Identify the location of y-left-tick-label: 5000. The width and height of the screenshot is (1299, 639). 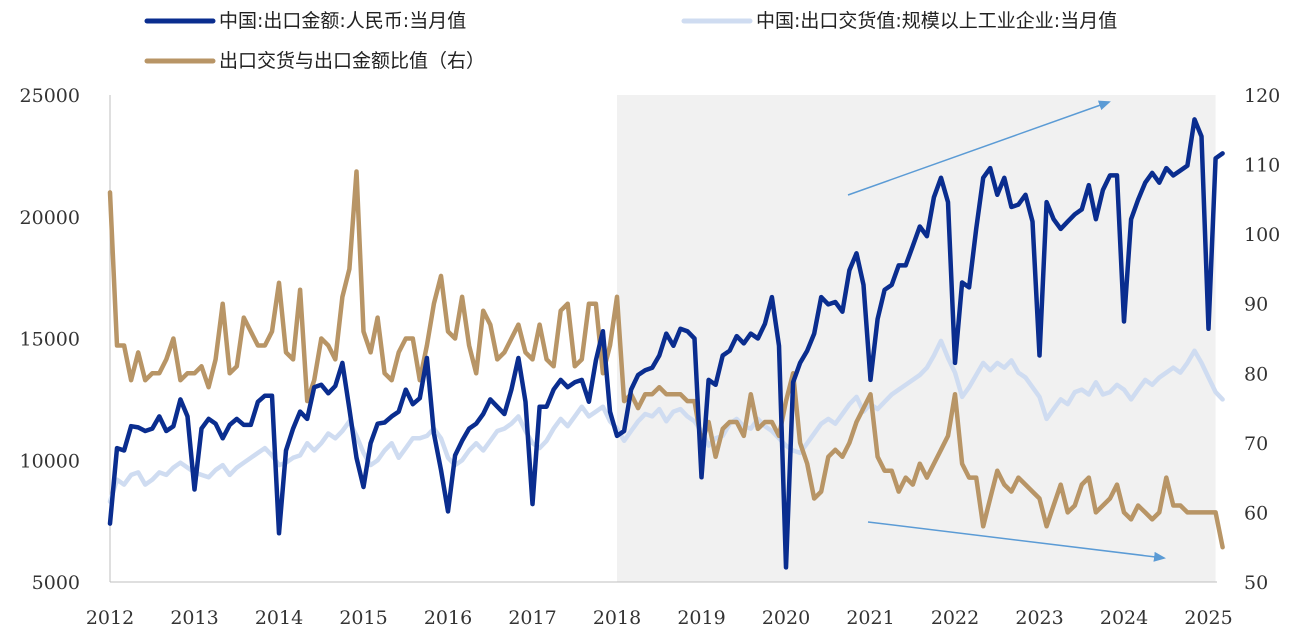
(56, 583).